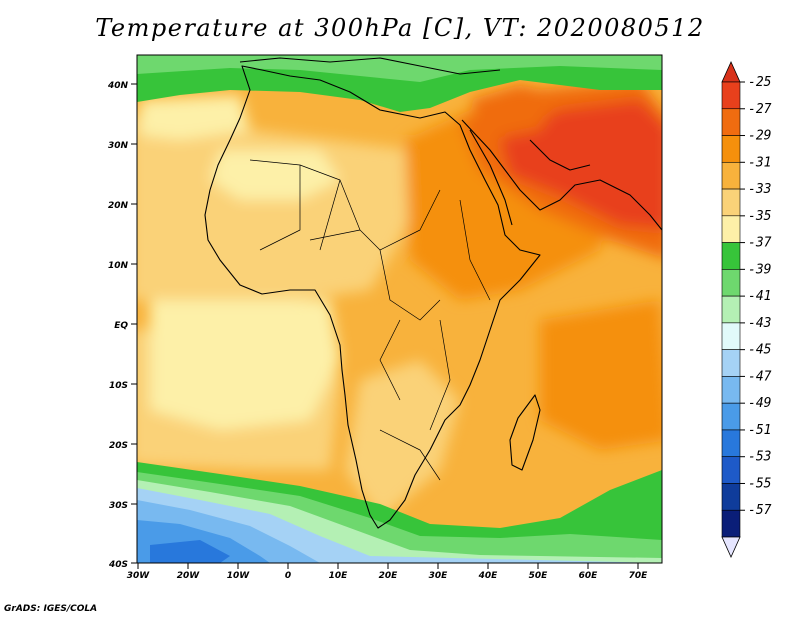 This screenshot has width=800, height=618. Describe the element at coordinates (491, 177) in the screenshot. I see `red-sea-coast` at that location.